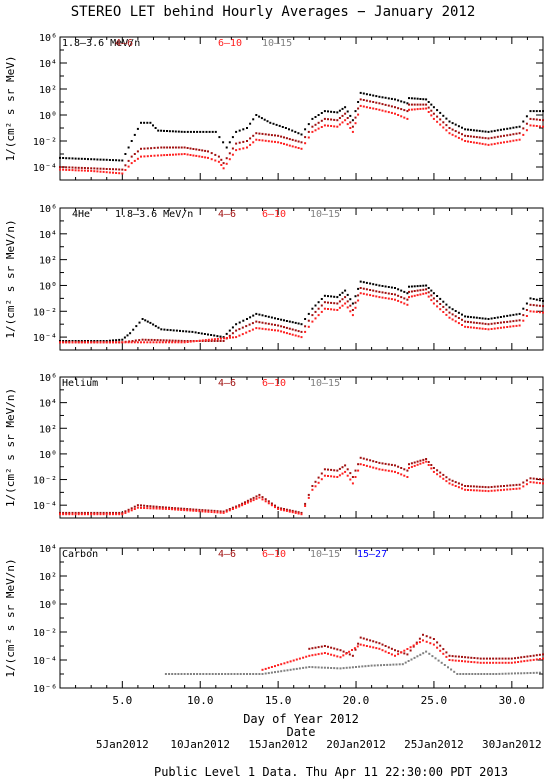 The height and width of the screenshot is (780, 546). Describe the element at coordinates (325, 383) in the screenshot. I see `legend-entry: 10–15` at that location.